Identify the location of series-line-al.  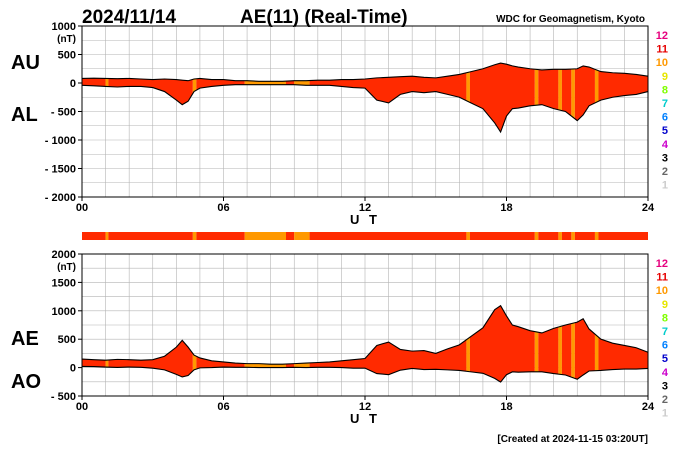
(365, 109).